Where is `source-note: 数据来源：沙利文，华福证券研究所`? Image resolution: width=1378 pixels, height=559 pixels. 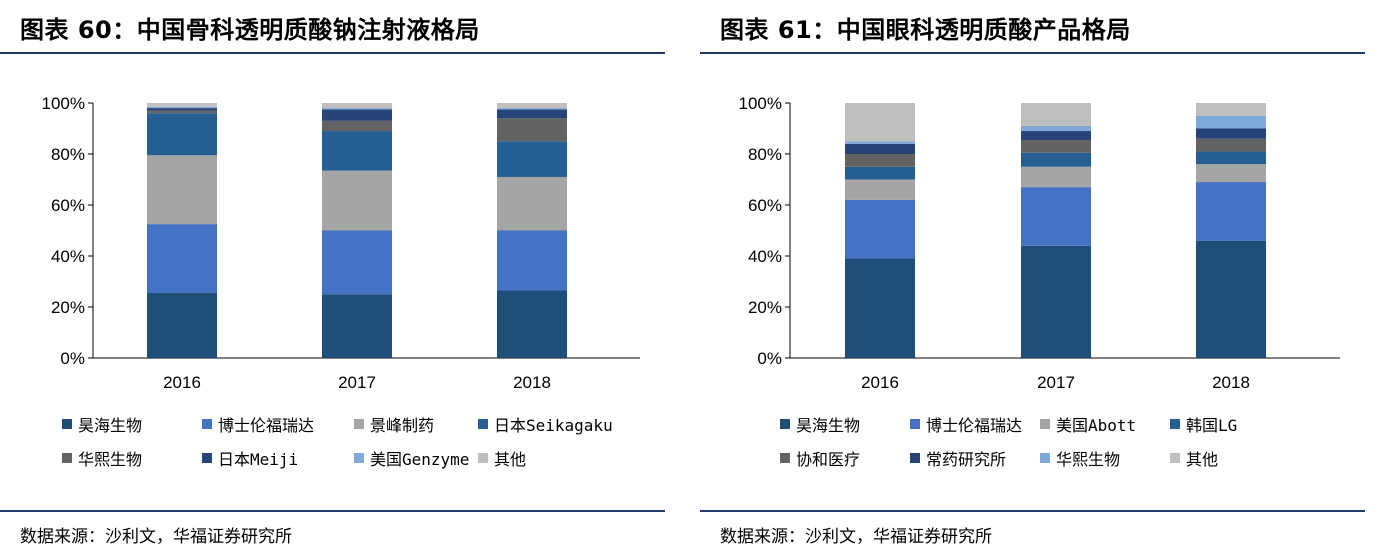 source-note: 数据来源：沙利文，华福证券研究所 is located at coordinates (856, 537).